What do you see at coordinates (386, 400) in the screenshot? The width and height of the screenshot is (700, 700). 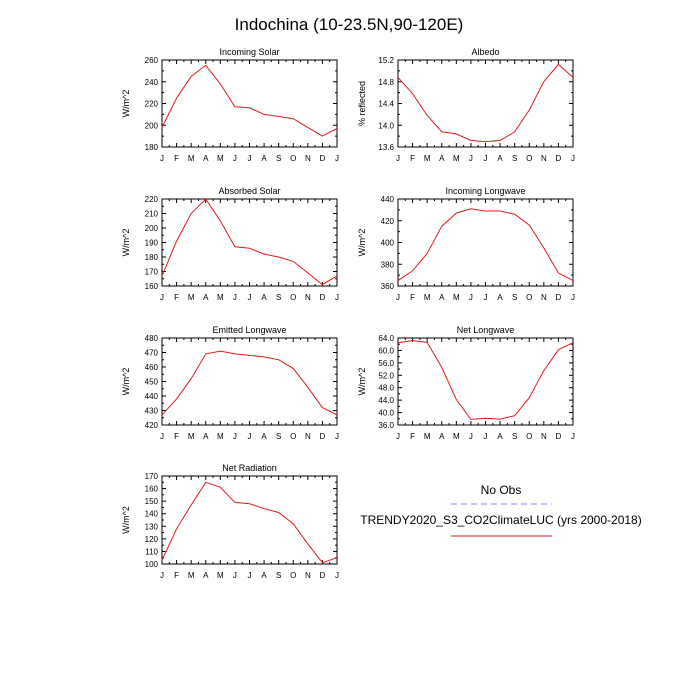 I see `net-longwave-ytick-label: 44.0` at bounding box center [386, 400].